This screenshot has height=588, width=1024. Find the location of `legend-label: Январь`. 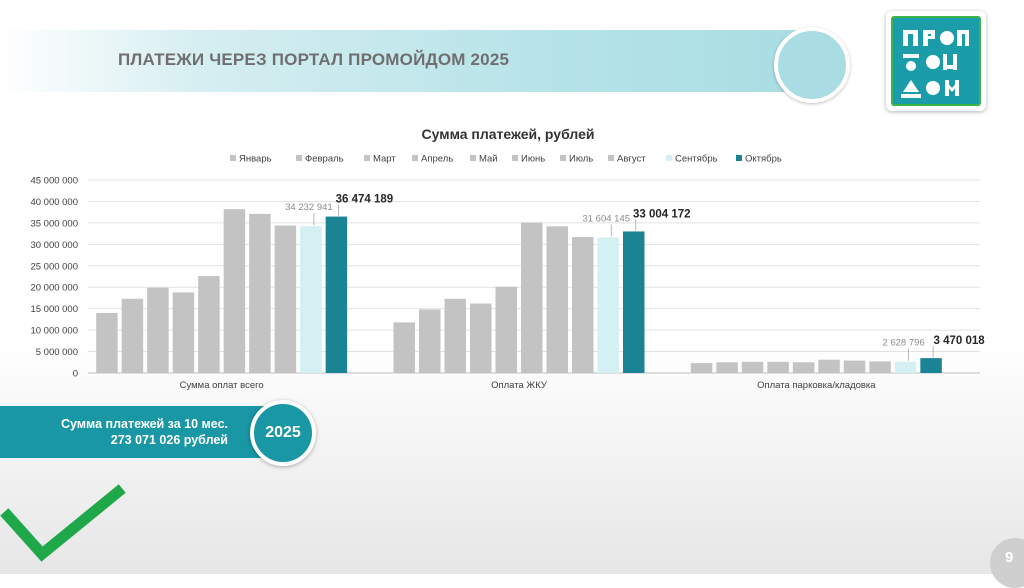

legend-label: Январь is located at coordinates (255, 159).